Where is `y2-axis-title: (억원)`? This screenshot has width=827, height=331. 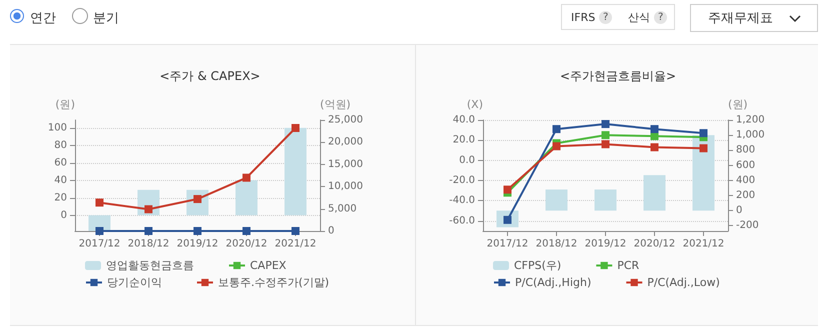
y2-axis-title: (억원) is located at coordinates (335, 104).